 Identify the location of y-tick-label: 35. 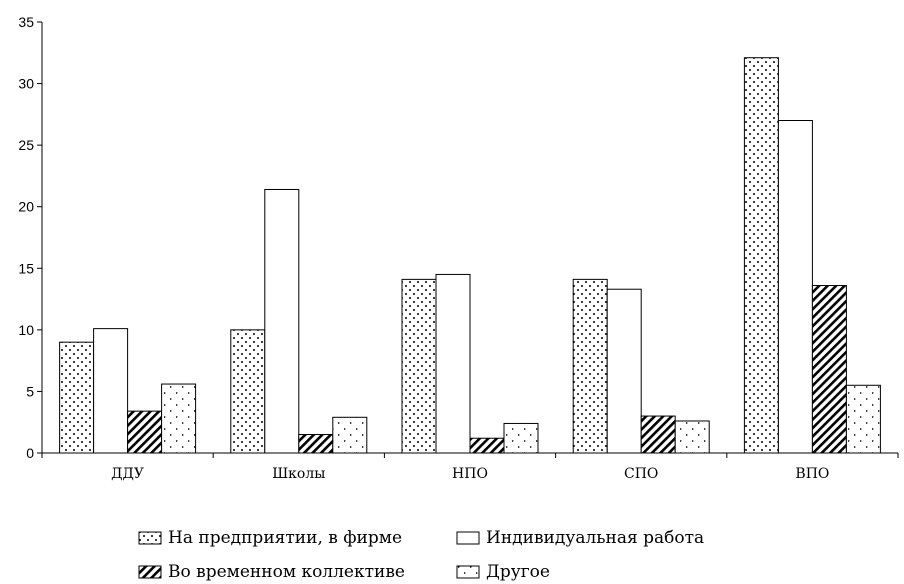
(26, 22).